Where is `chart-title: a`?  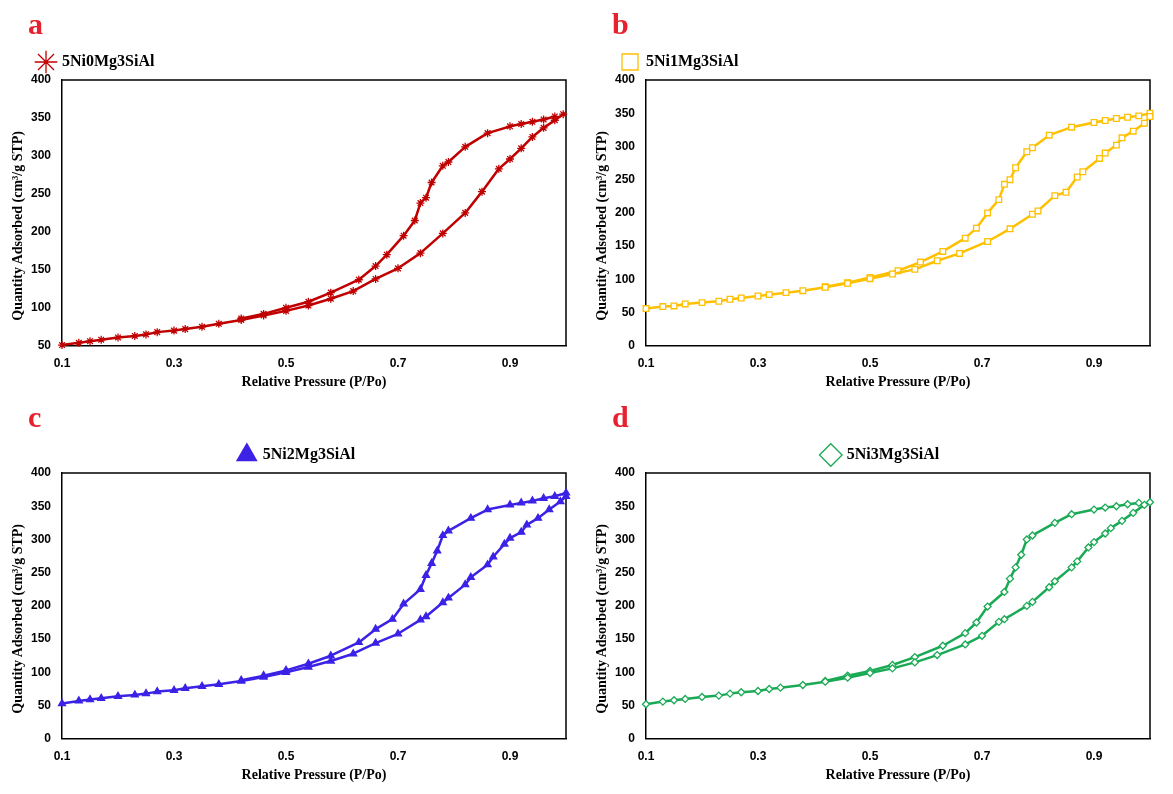
chart-title: a is located at coordinates (35, 23).